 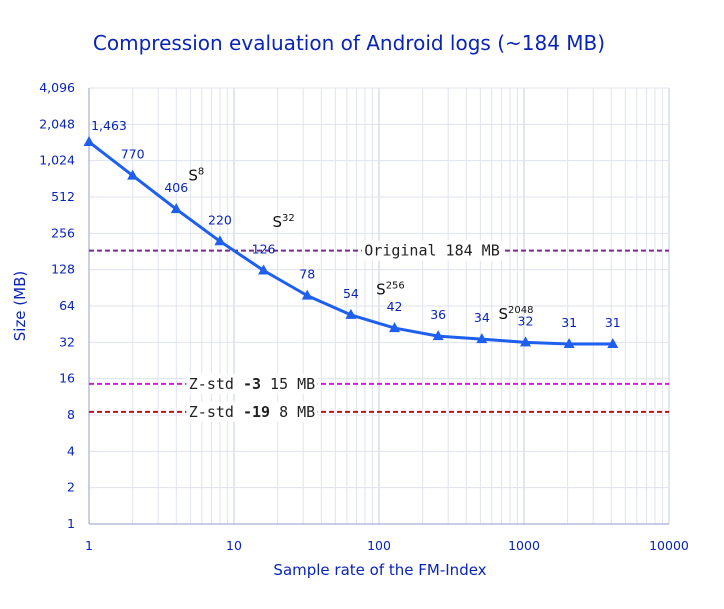 I want to click on data-label: 406, so click(x=176, y=187).